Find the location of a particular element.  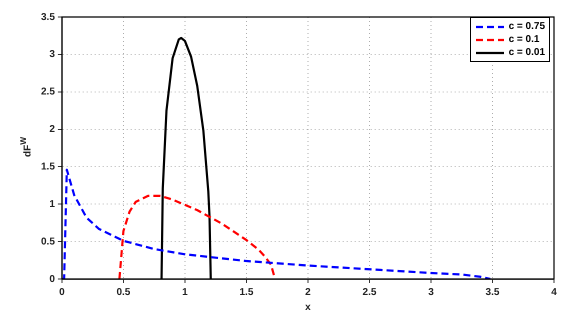

x-tick-label: 2 is located at coordinates (308, 292).